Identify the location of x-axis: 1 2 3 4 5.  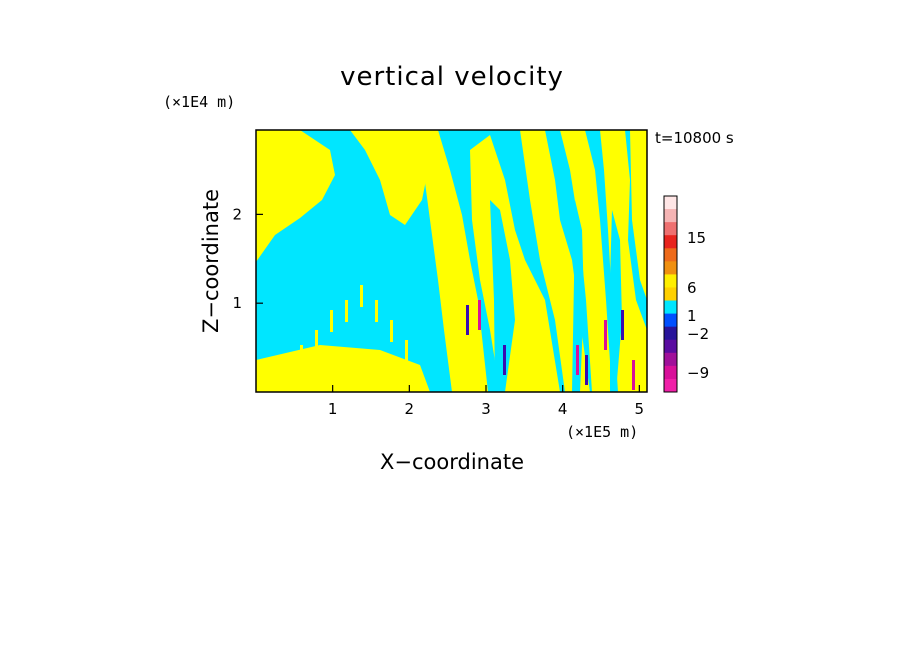
(486, 401).